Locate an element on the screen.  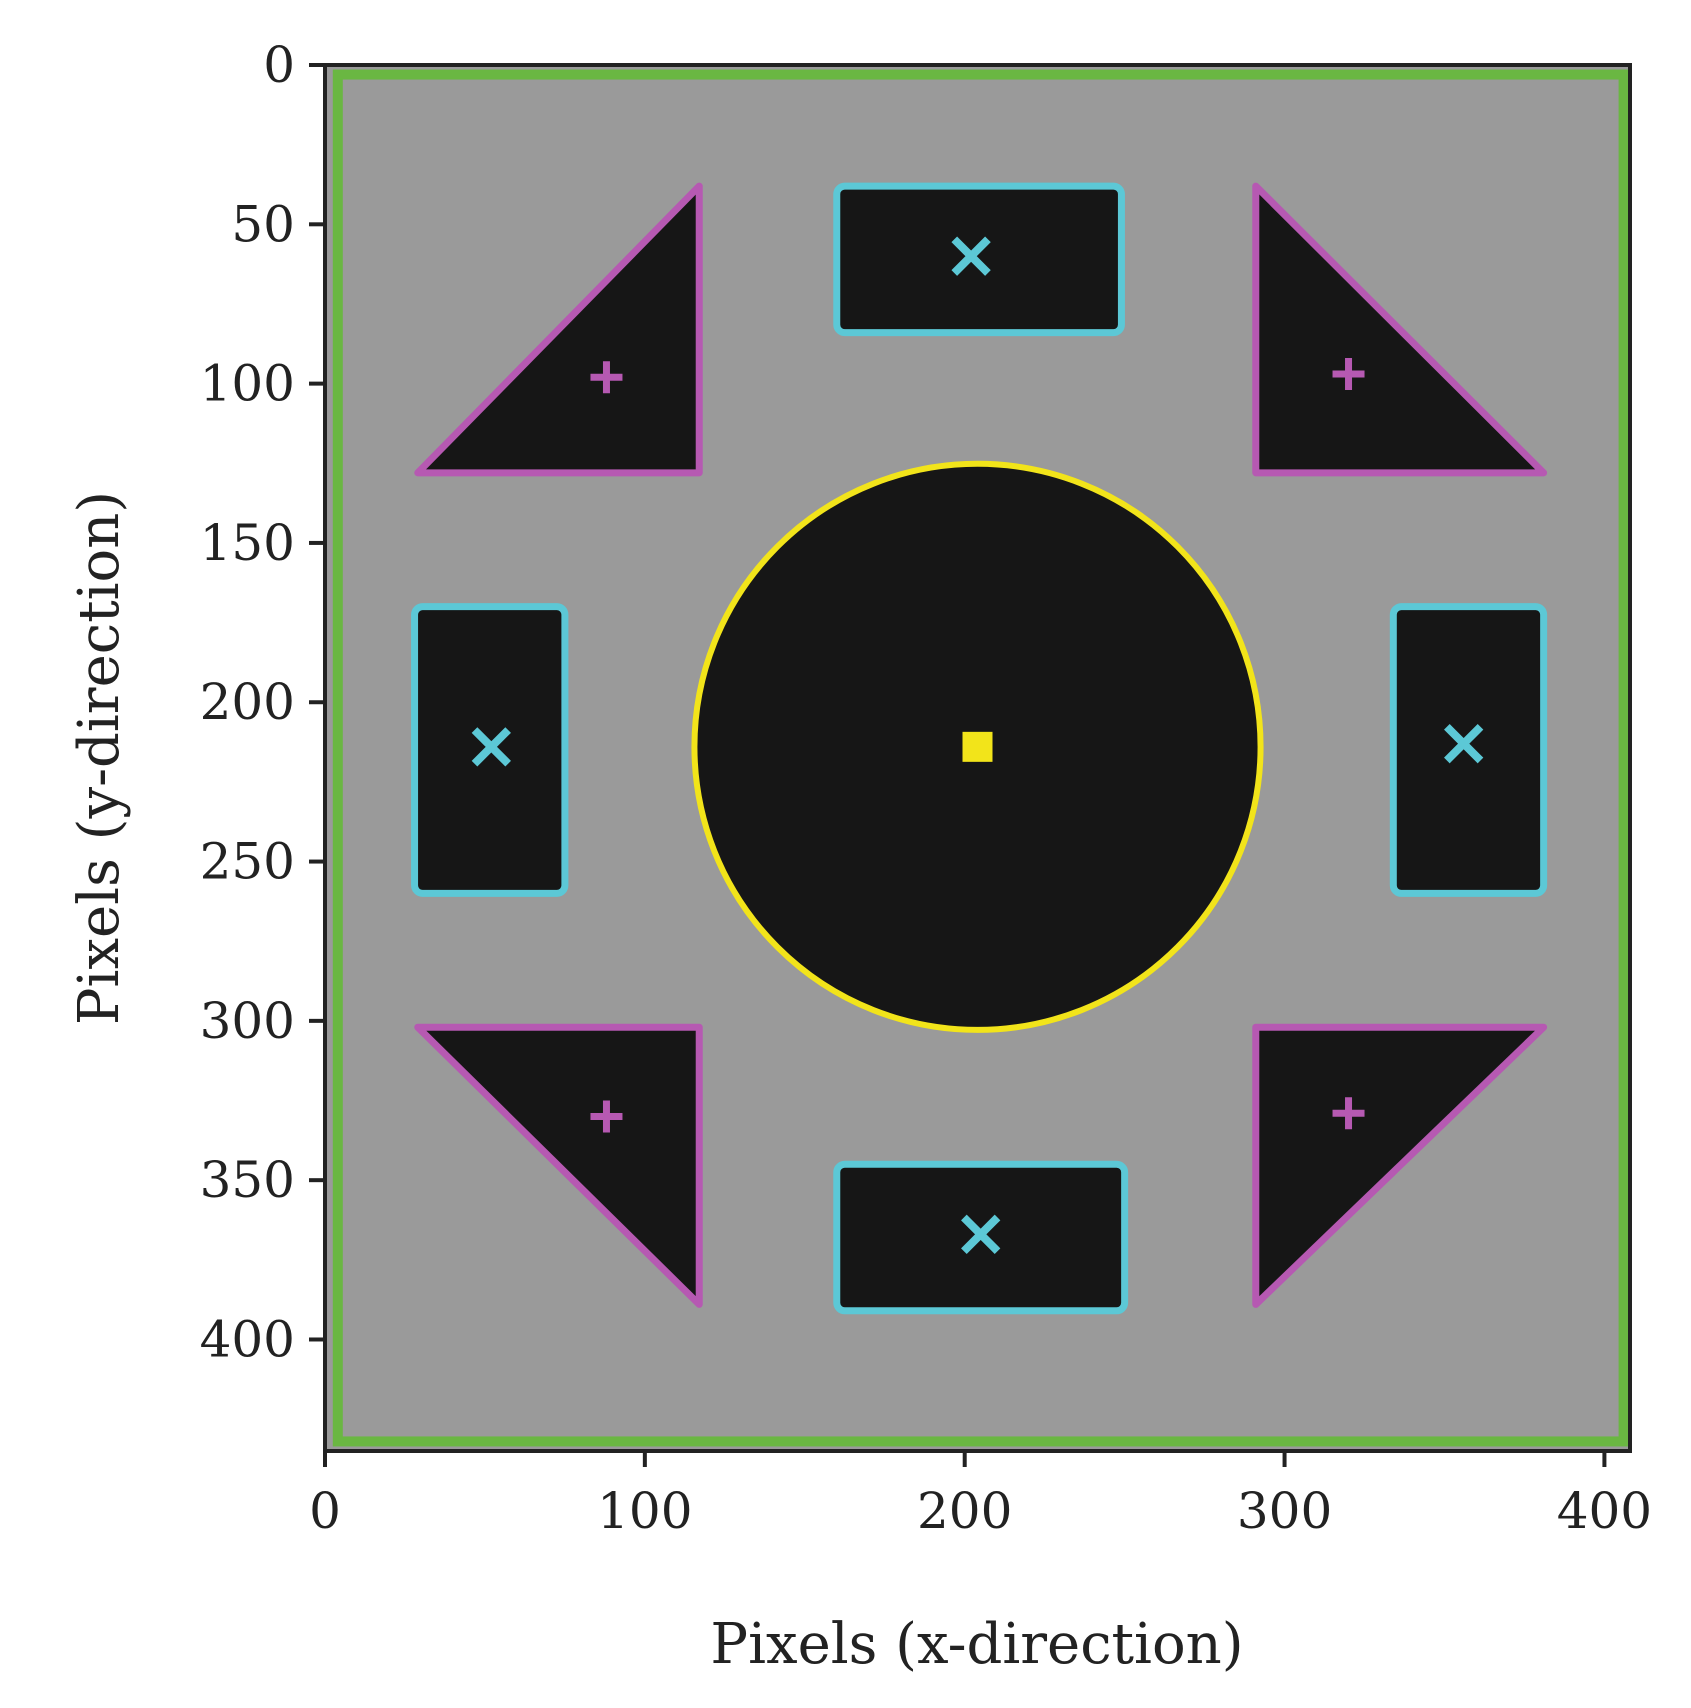
x-tick-label: 200 is located at coordinates (964, 1511).